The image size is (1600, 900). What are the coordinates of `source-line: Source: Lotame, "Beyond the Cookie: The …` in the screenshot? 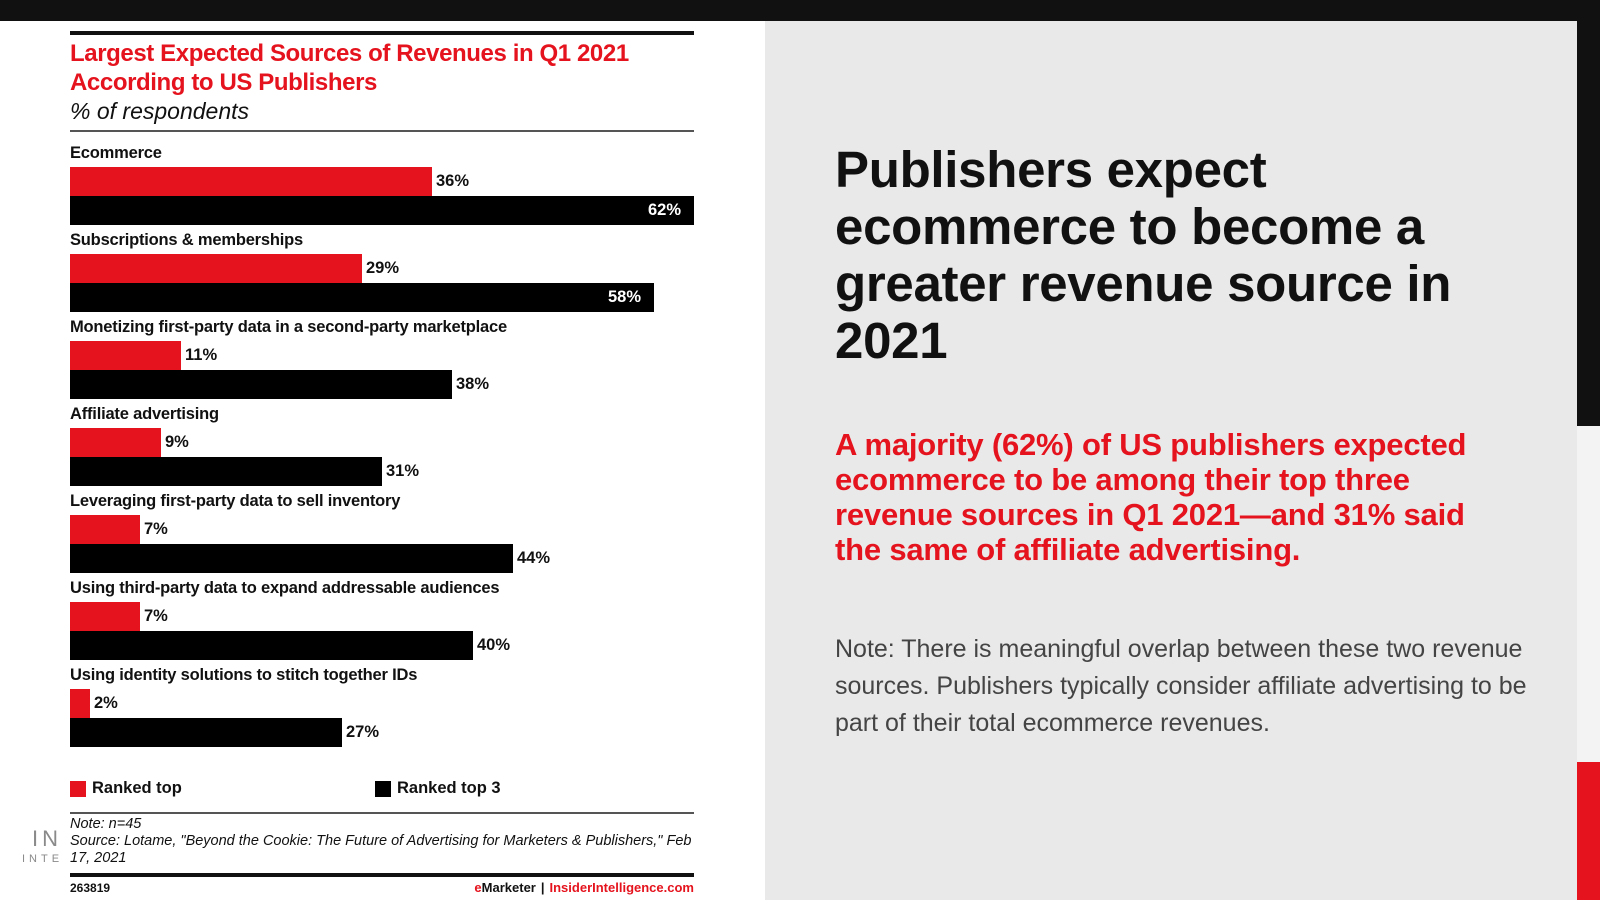 It's located at (381, 849).